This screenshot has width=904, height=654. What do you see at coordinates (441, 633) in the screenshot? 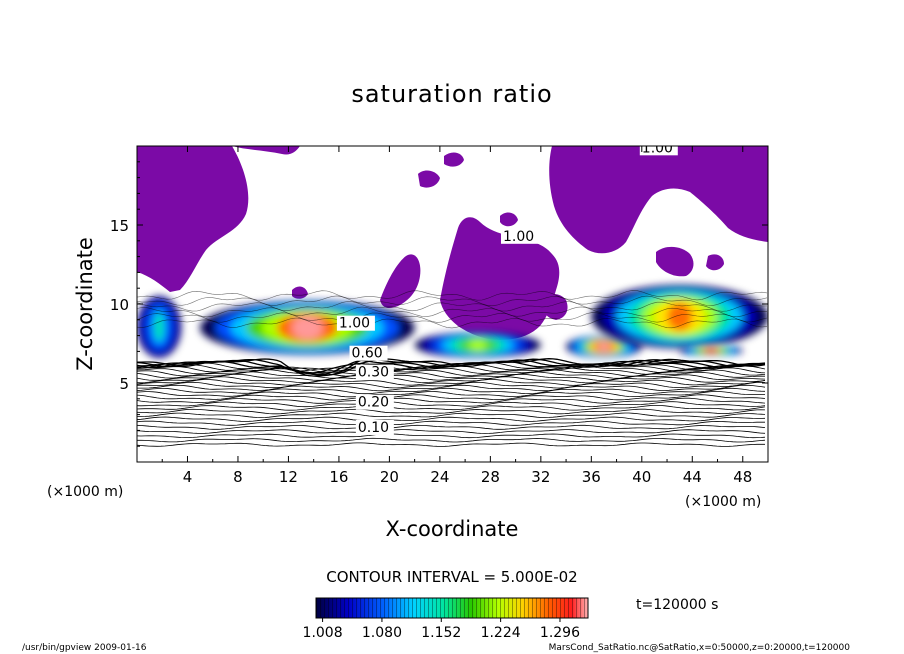
I see `colorbar-tick-label: 1.152` at bounding box center [441, 633].